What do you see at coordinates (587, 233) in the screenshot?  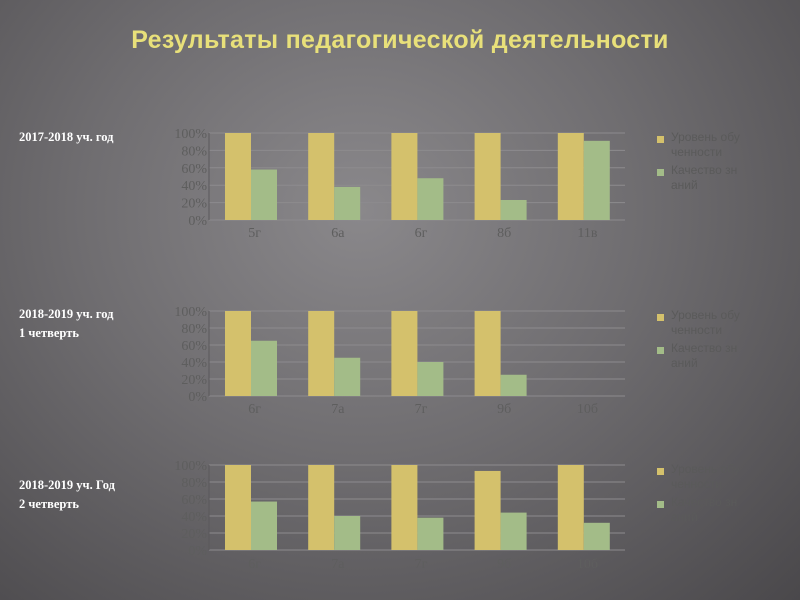 I see `x-tick-label: 11в` at bounding box center [587, 233].